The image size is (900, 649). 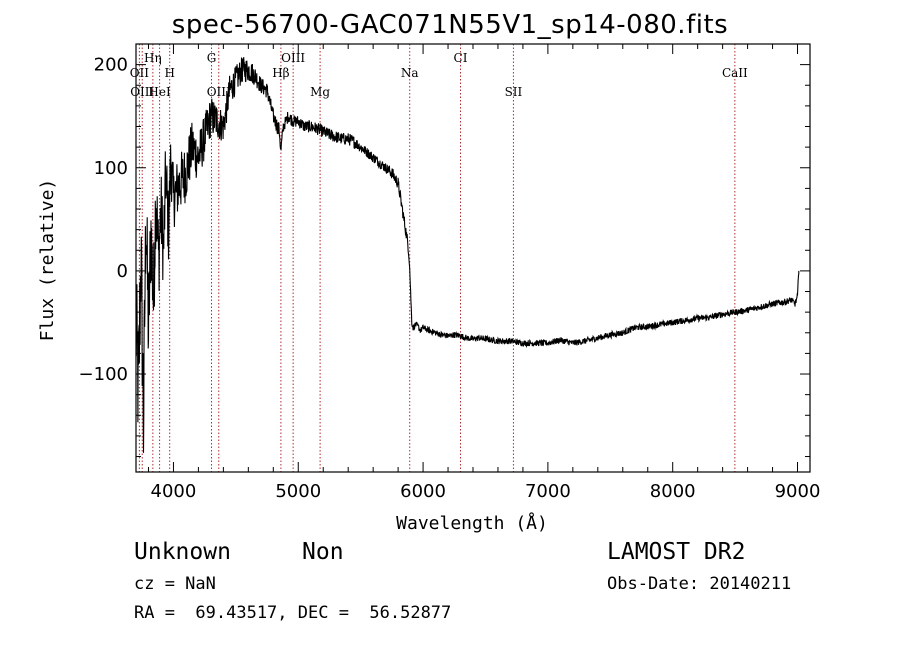 What do you see at coordinates (450, 25) in the screenshot?
I see `chart-title: spec-56700-GAC071N55V1_sp14-080.fits` at bounding box center [450, 25].